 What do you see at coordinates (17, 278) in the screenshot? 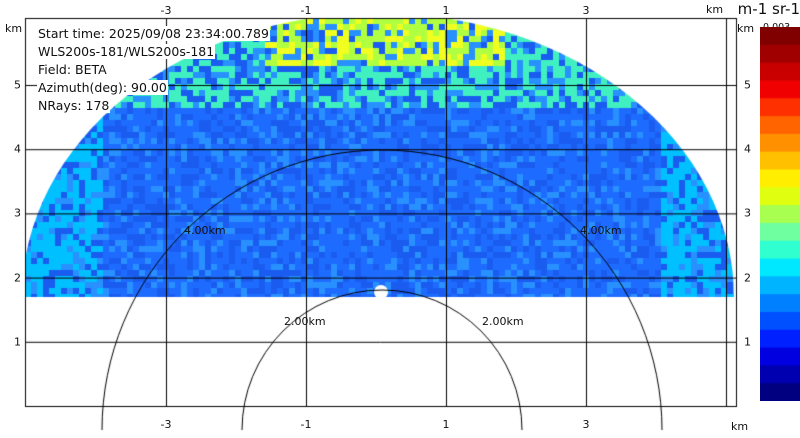
I see `y-tick-left: 2` at bounding box center [17, 278].